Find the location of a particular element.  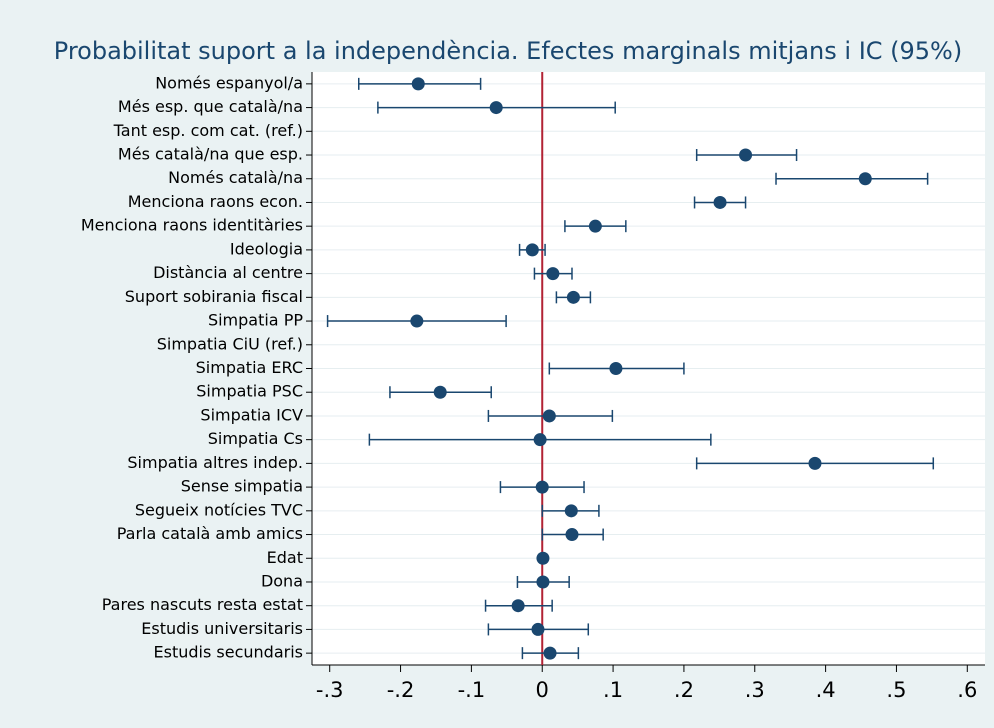

y-tick-label: Menciona raons econ. is located at coordinates (215, 201).